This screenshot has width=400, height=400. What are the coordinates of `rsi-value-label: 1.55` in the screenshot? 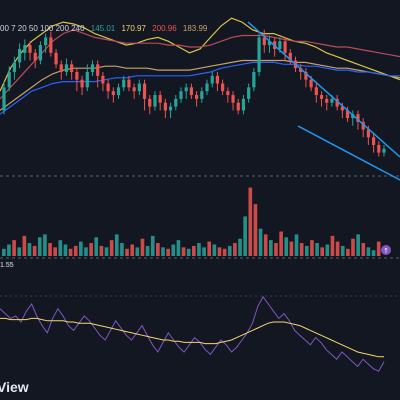 It's located at (7, 265).